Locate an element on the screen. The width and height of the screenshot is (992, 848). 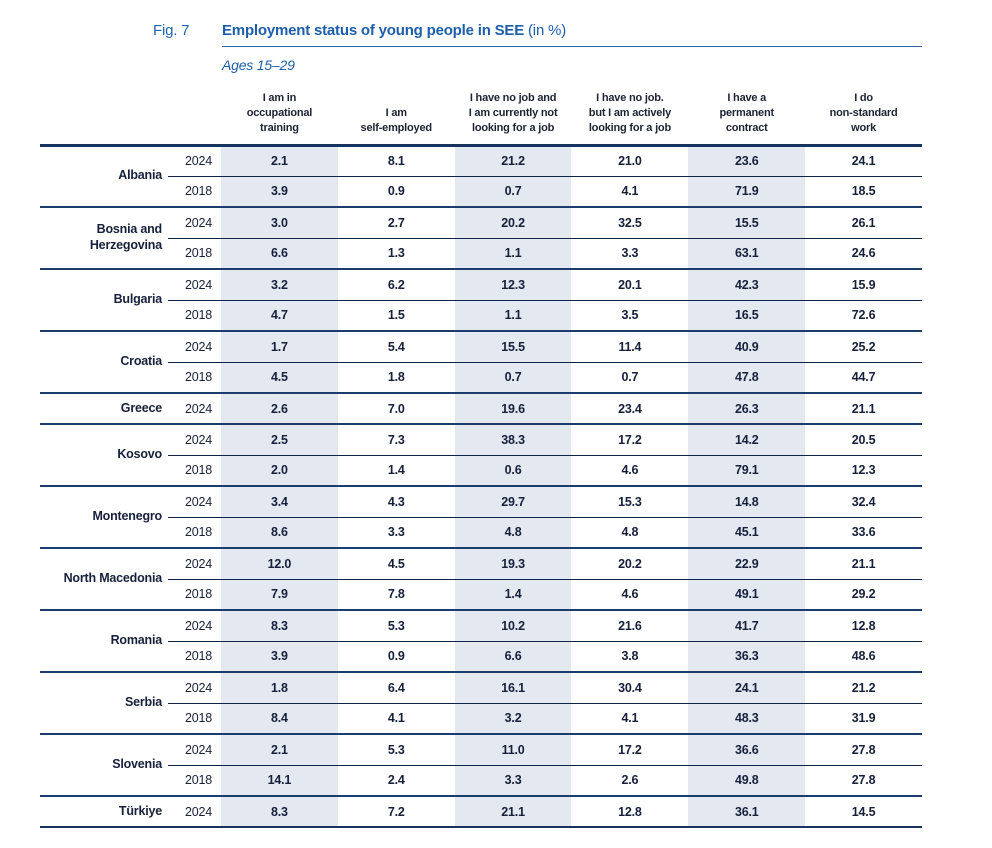
header-self-employed: I am self-employed is located at coordinates (396, 116).